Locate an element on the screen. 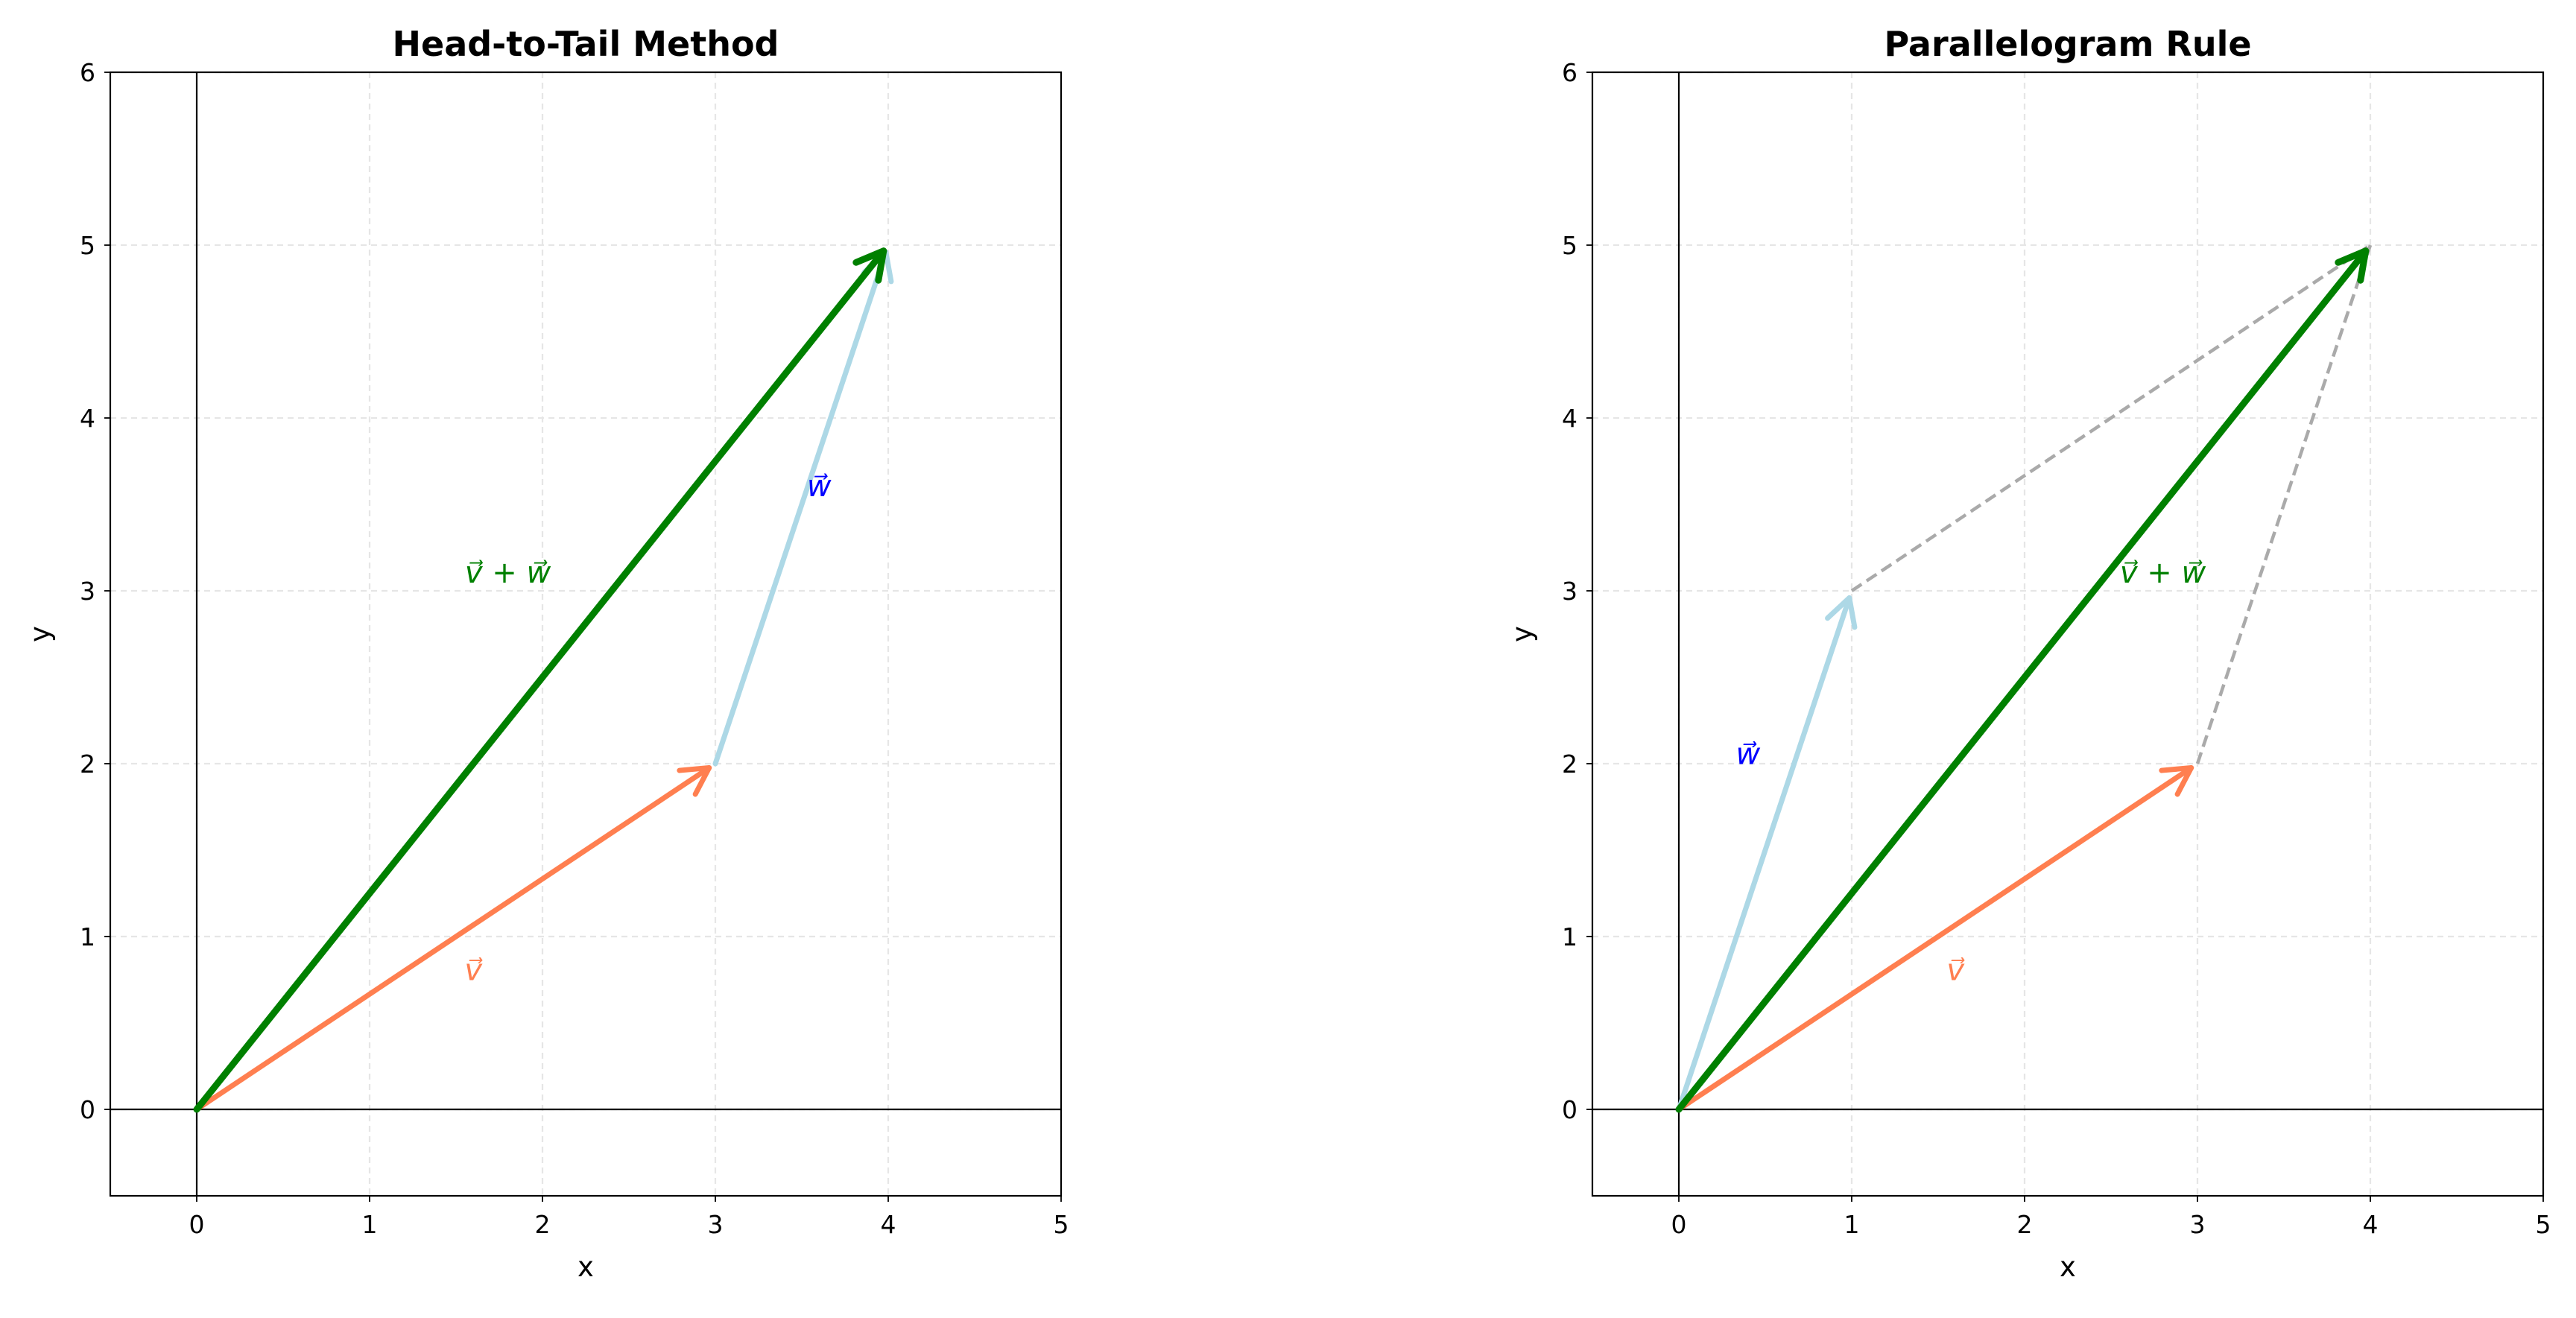  chart-title: Parallelogram Rule is located at coordinates (2067, 44).